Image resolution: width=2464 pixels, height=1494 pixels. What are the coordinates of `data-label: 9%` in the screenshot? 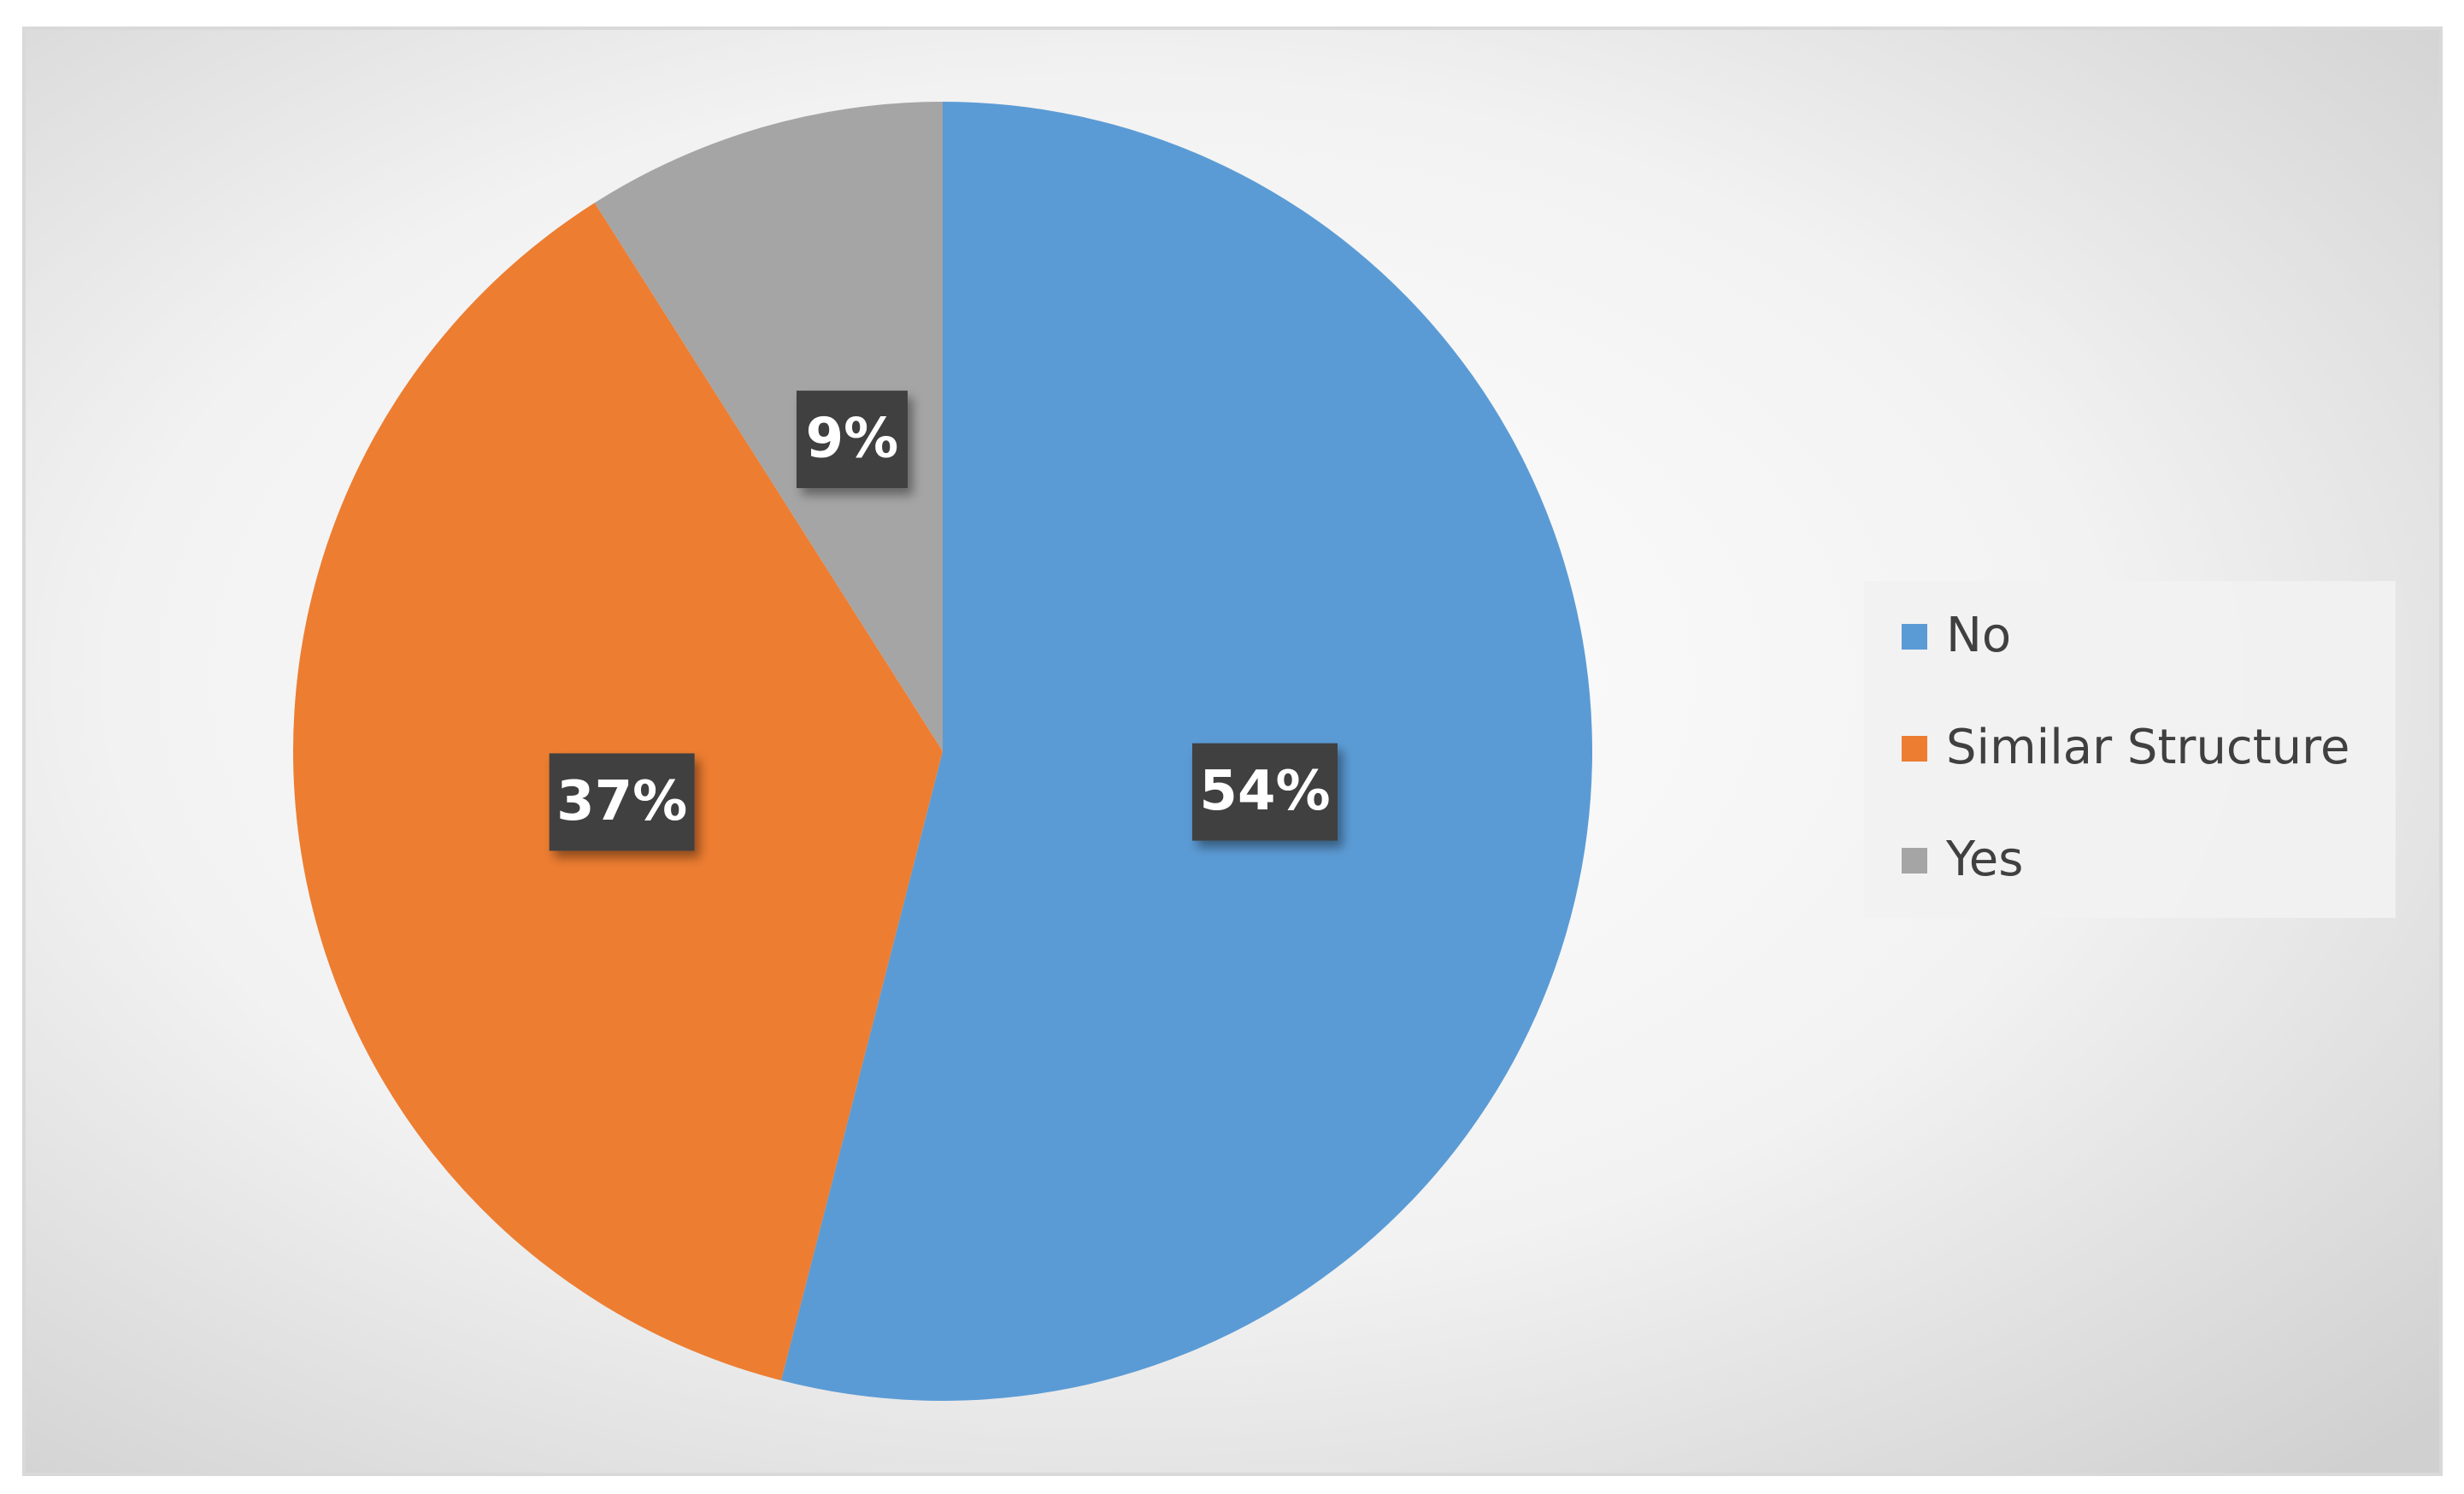 It's located at (852, 439).